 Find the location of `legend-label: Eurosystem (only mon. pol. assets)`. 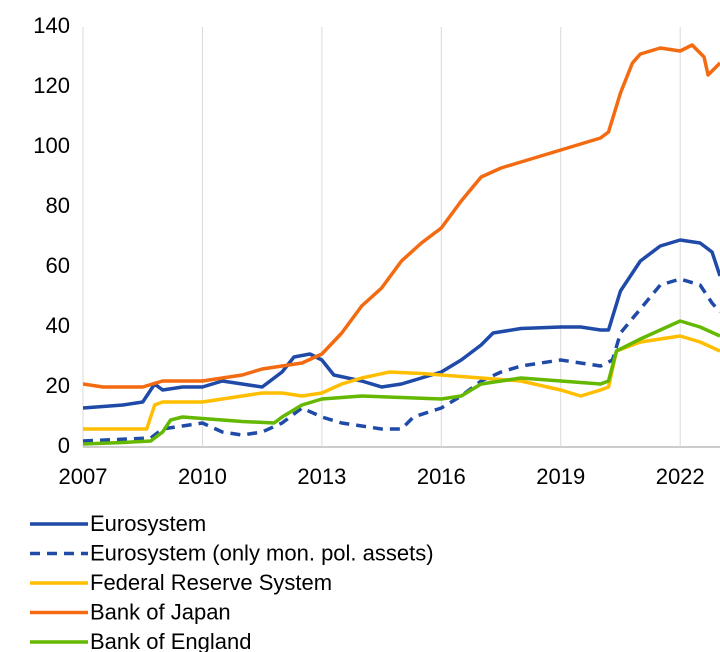

legend-label: Eurosystem (only mon. pol. assets) is located at coordinates (262, 552).